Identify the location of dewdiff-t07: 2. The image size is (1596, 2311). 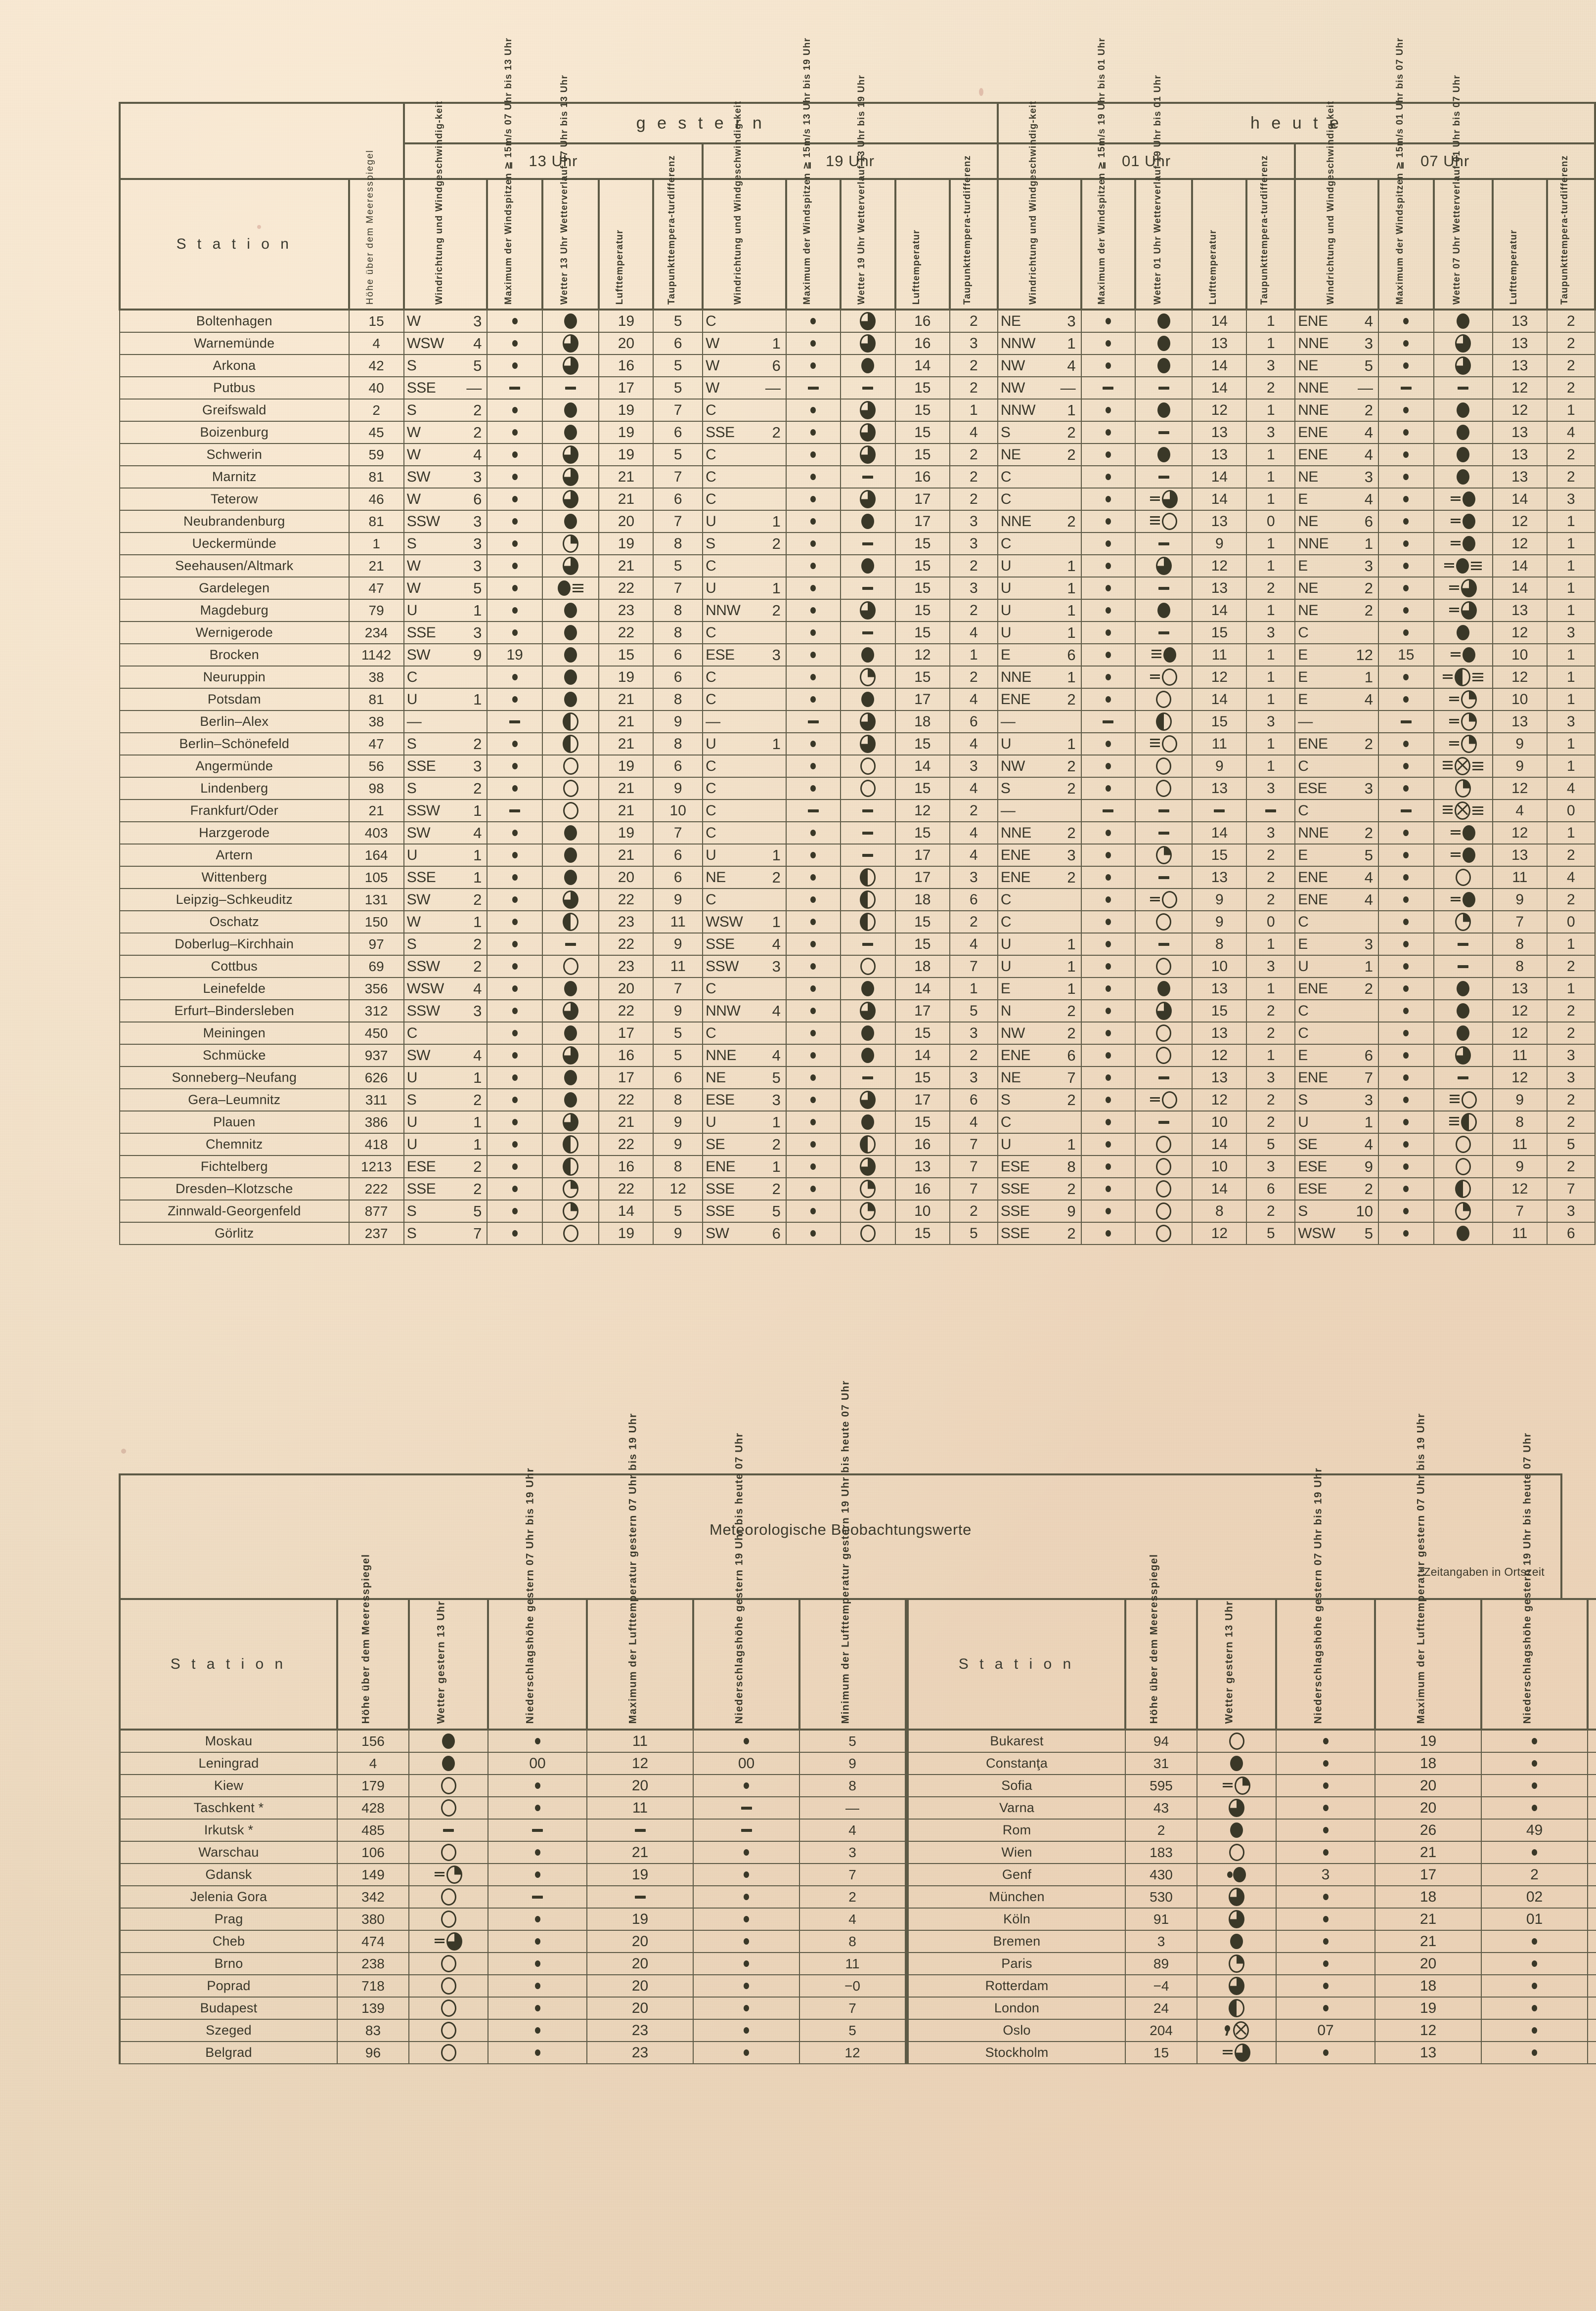
(1571, 477).